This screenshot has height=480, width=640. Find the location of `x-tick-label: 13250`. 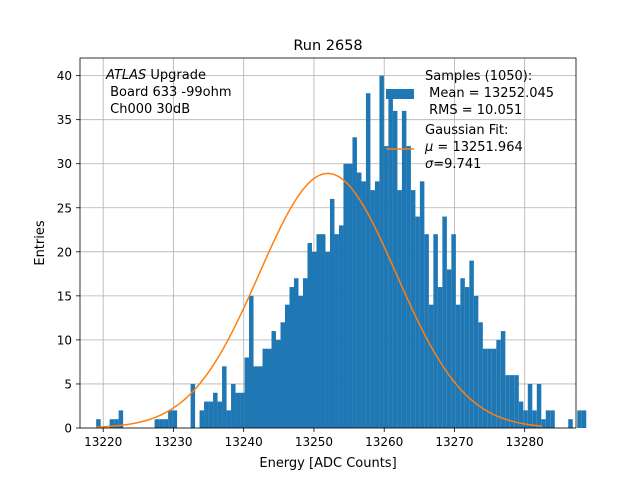

x-tick-label: 13250 is located at coordinates (314, 442).